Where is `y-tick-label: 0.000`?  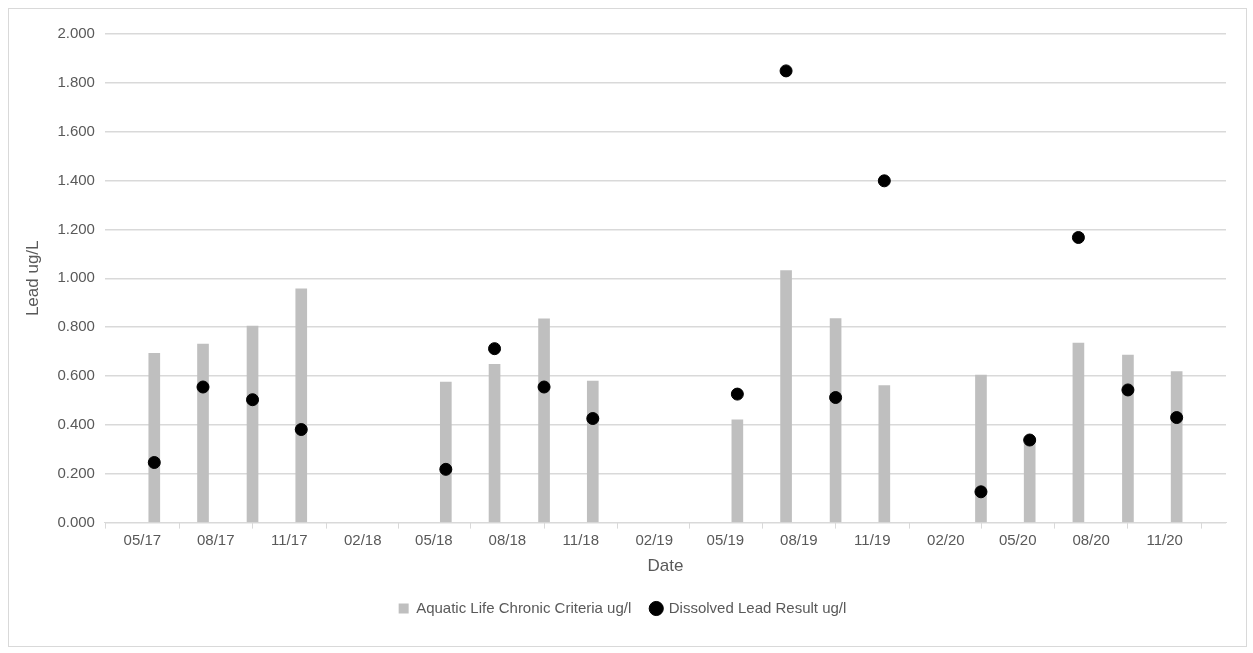
y-tick-label: 0.000 is located at coordinates (76, 521).